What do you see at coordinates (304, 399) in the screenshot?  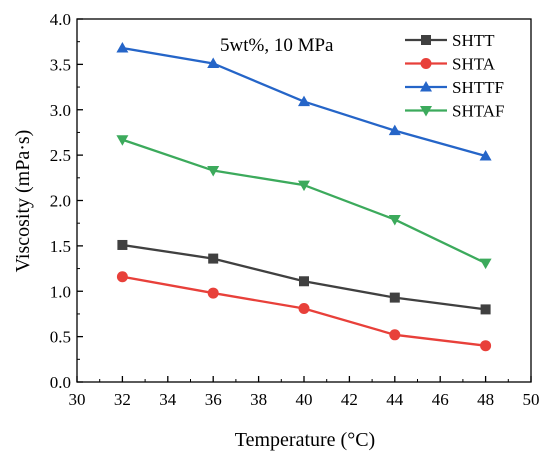 I see `x-tick-label: 40` at bounding box center [304, 399].